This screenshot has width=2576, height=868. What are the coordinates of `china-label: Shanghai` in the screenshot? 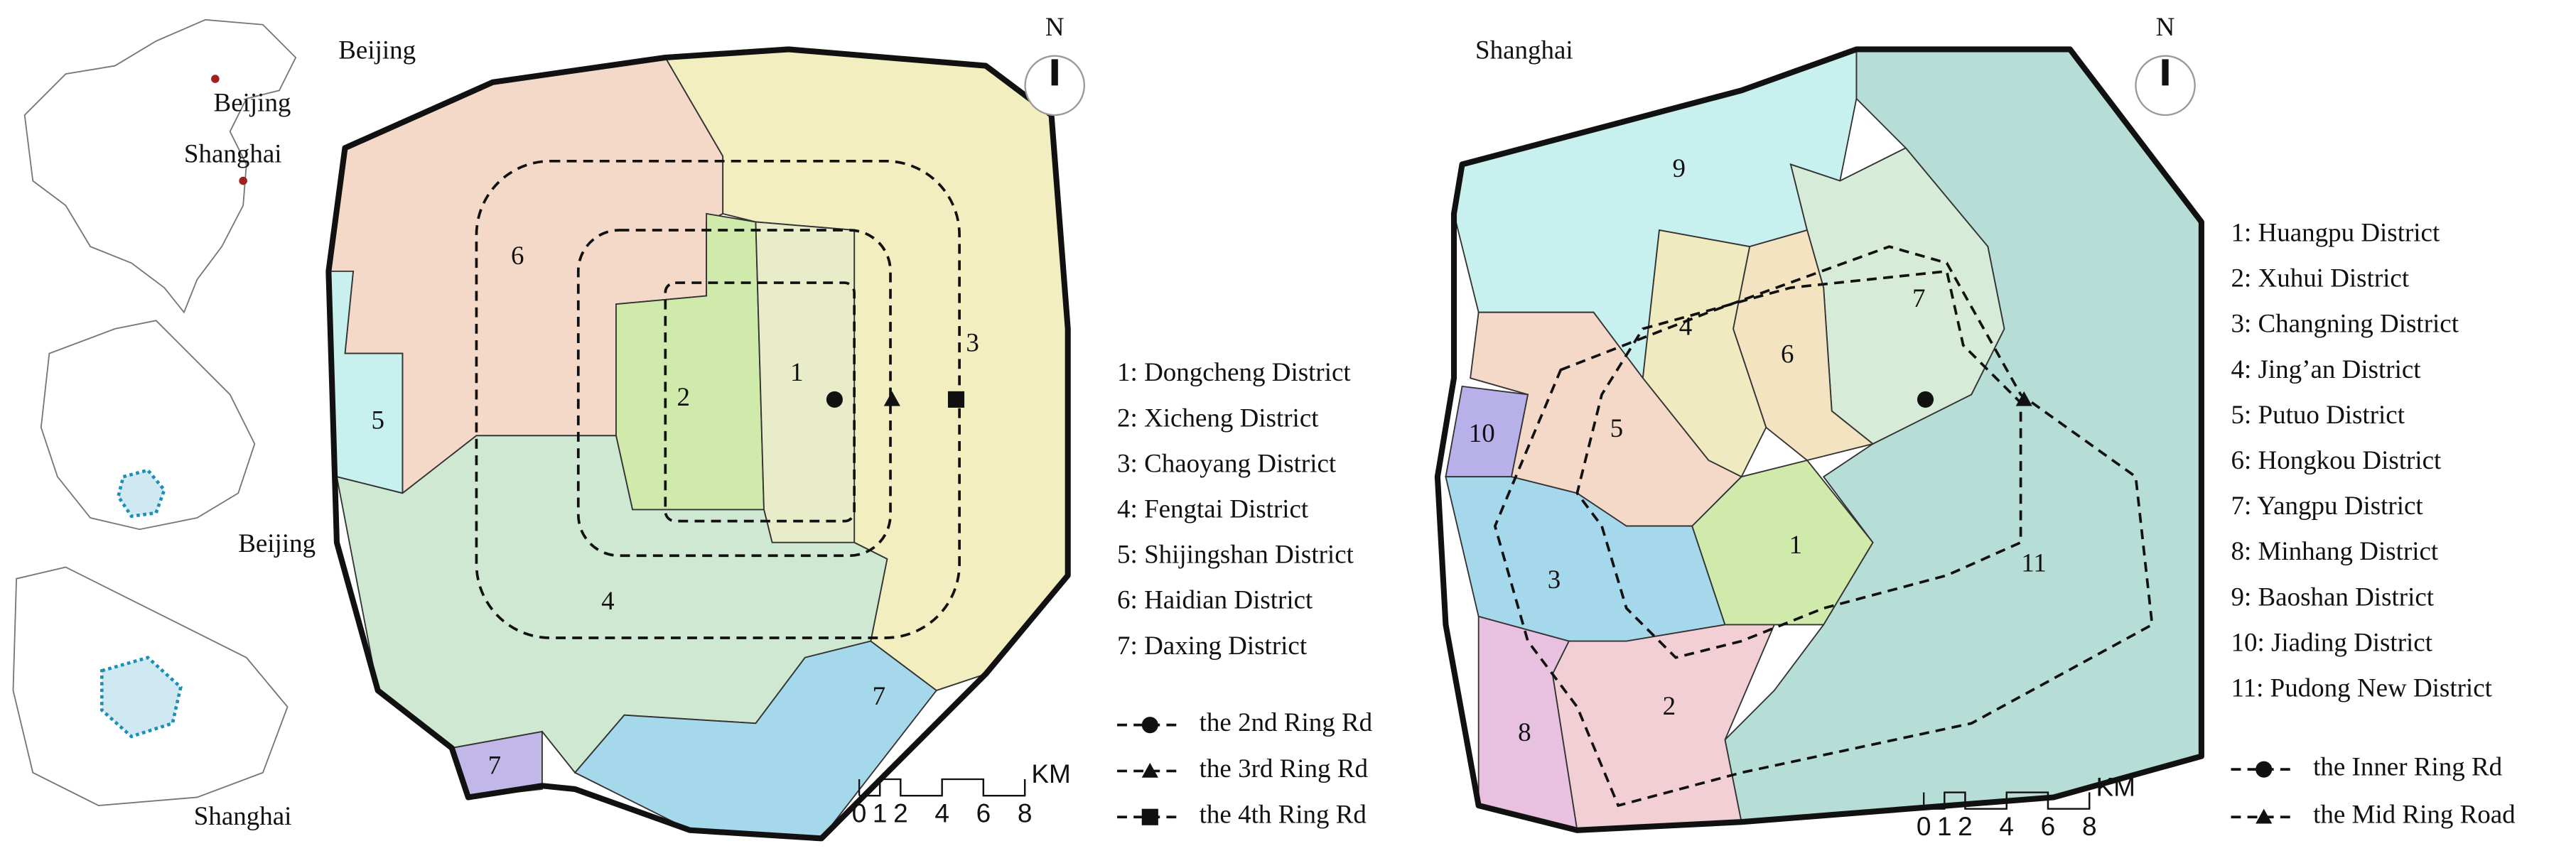 It's located at (233, 153).